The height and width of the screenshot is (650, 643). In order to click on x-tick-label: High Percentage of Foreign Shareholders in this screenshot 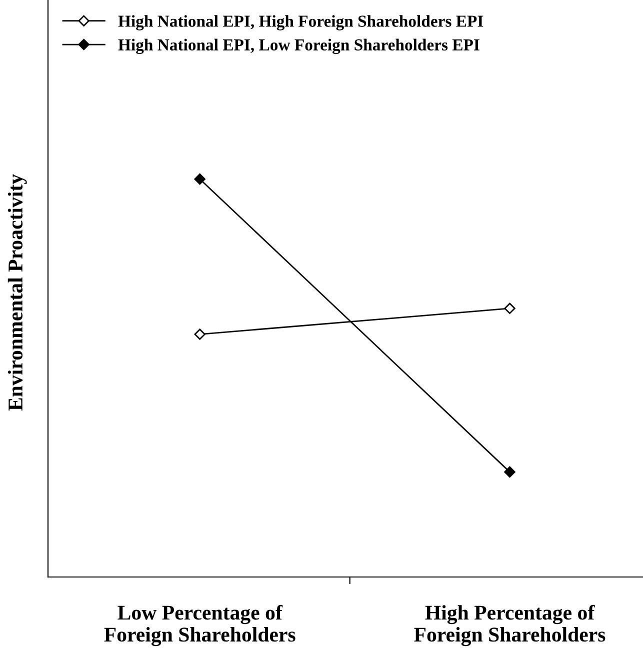, I will do `click(510, 625)`.